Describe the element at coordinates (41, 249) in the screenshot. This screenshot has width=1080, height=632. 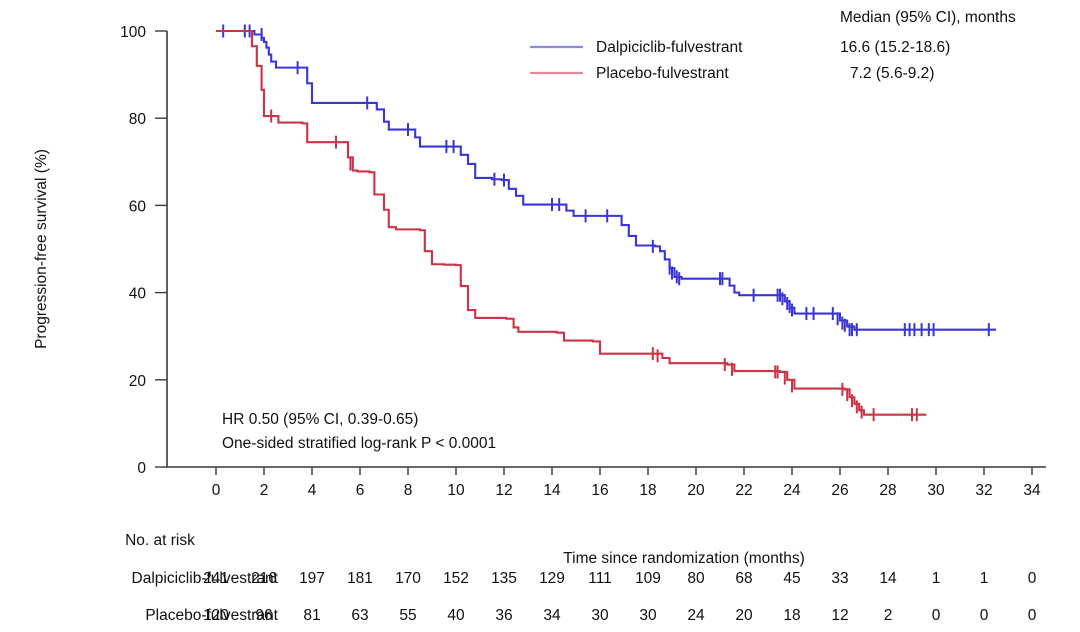
I see `y-axis-title: Progression-free survival (%)` at that location.